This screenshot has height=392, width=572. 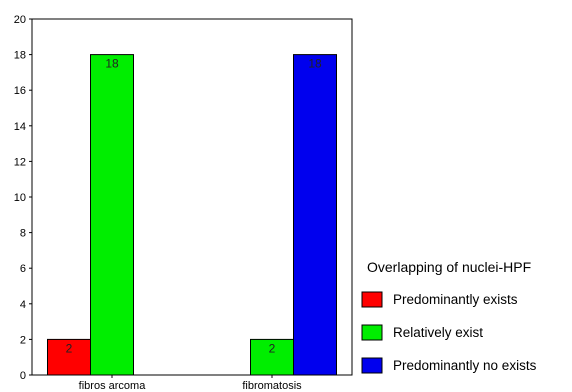 I want to click on y-axis: 0 2 4 6 8 10 12 14 16 18 20, so click(x=23, y=198).